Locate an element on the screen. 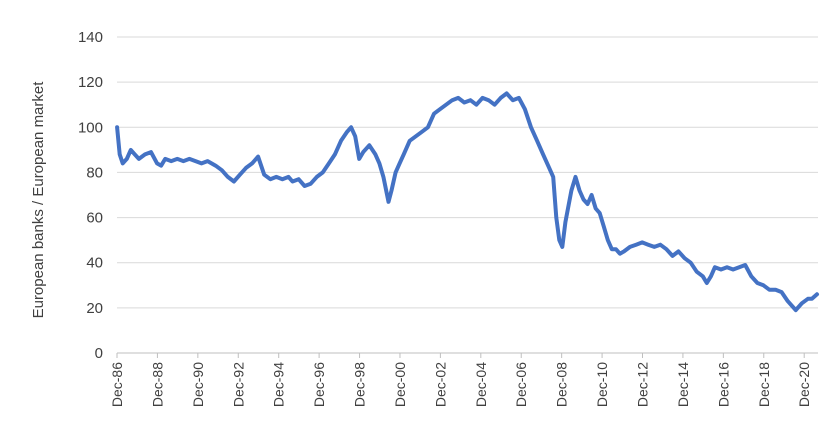 The height and width of the screenshot is (444, 834). x-tick-label: Dec-90 is located at coordinates (198, 384).